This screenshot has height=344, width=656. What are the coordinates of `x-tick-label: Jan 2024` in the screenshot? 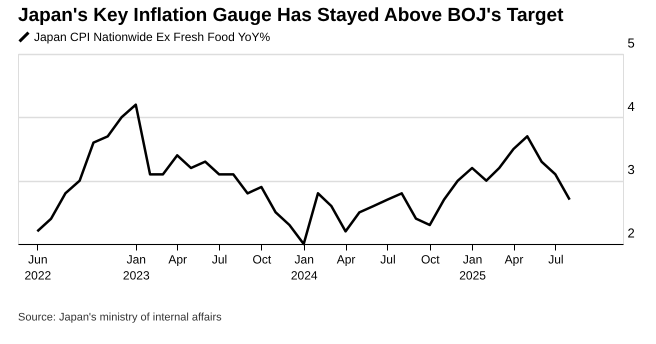 It's located at (304, 267).